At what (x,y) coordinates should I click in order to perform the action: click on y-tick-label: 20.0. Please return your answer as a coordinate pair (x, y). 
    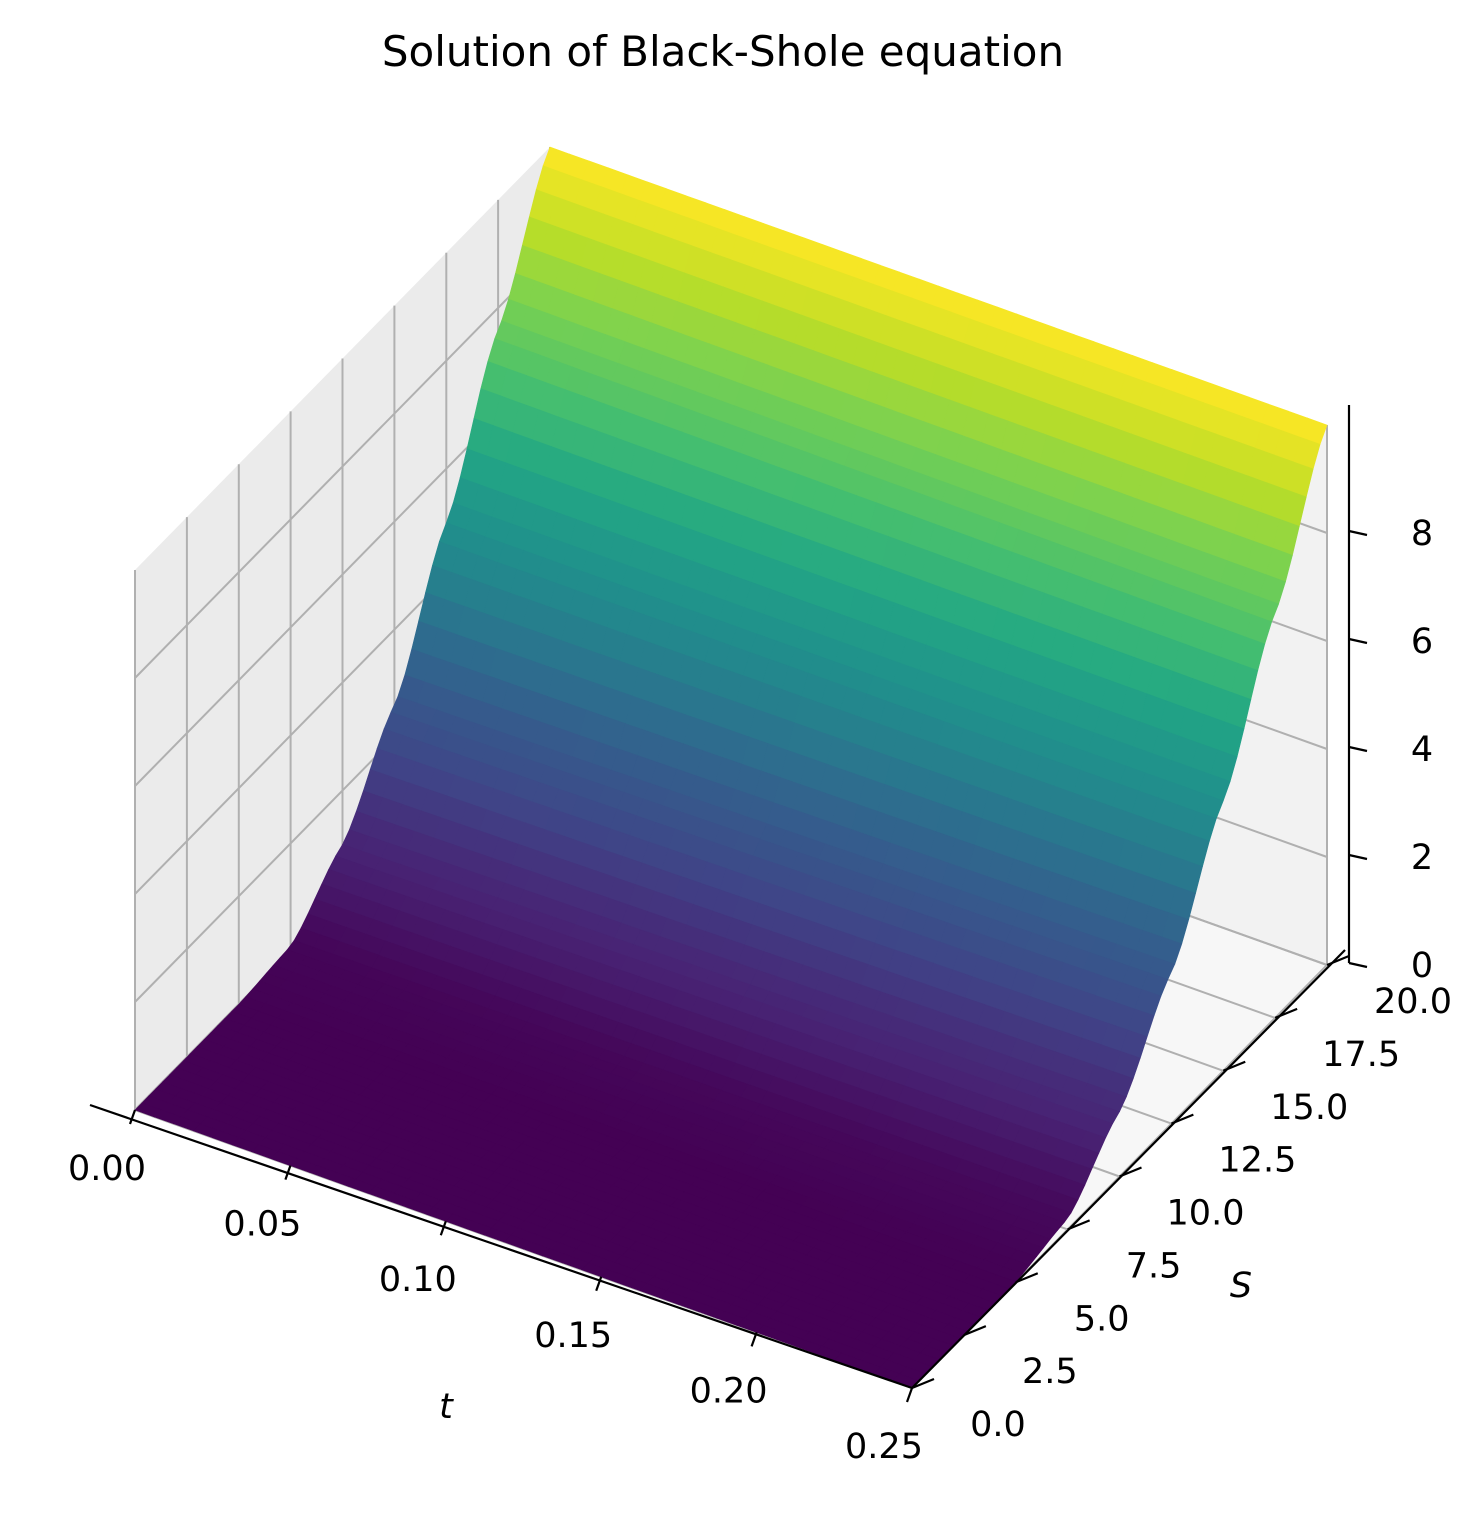
    Looking at the image, I should click on (1413, 1002).